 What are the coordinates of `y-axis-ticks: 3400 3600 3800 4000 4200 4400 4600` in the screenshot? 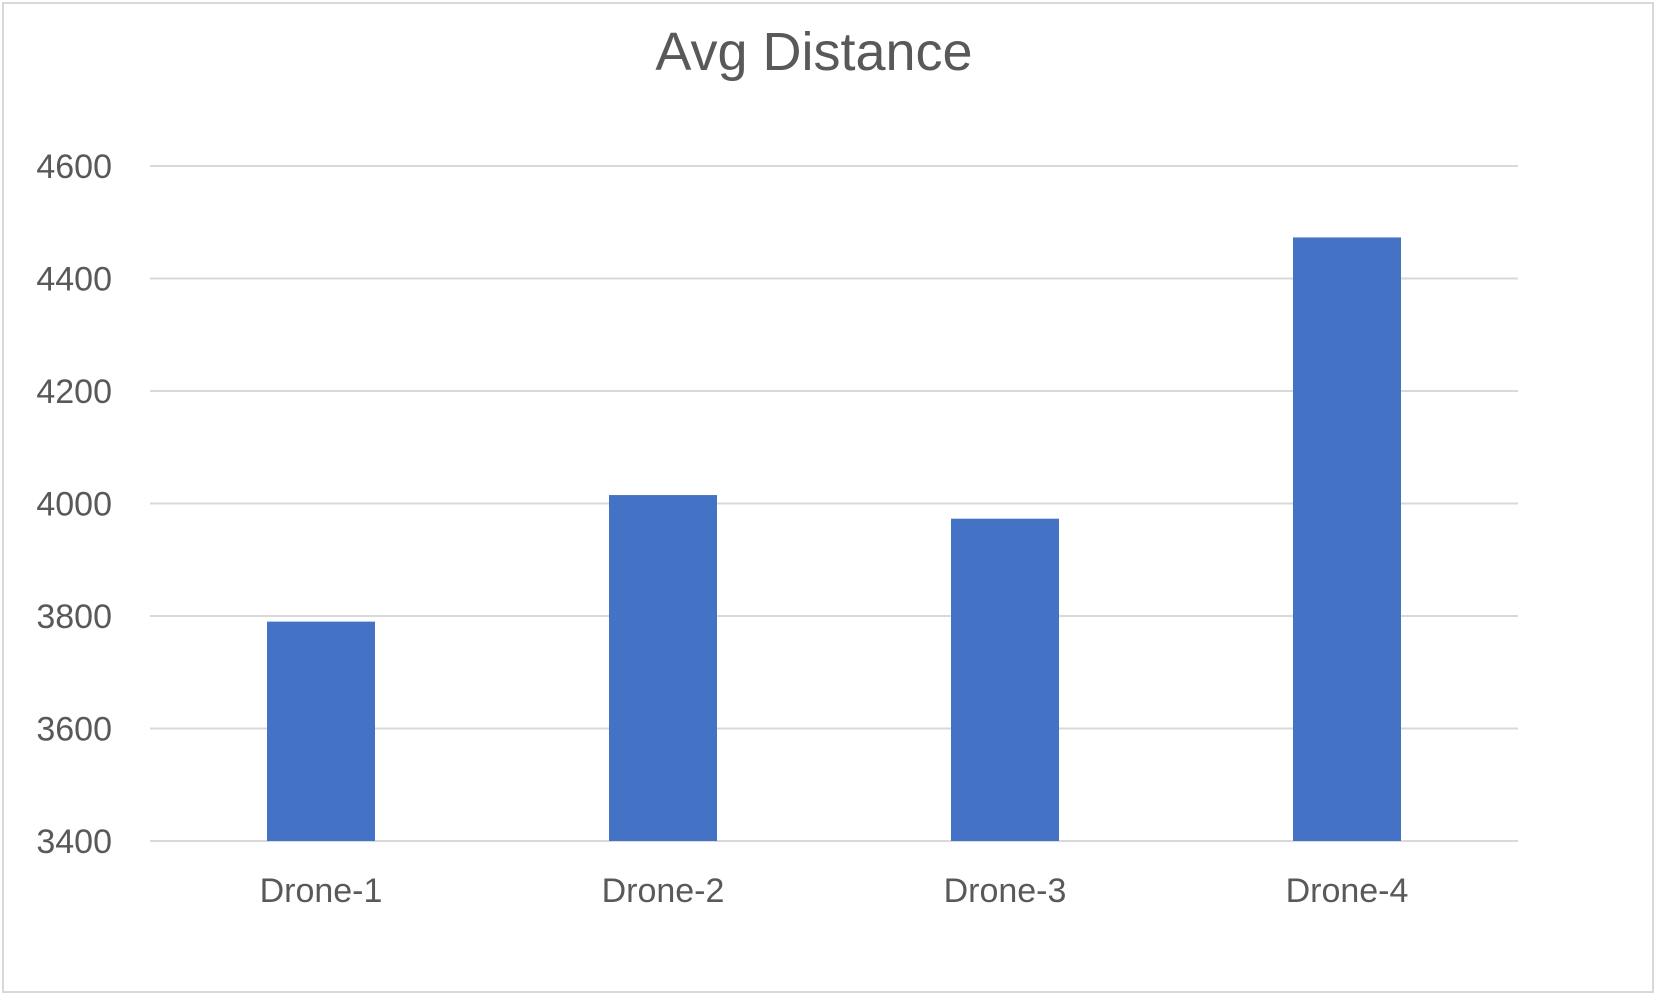 It's located at (74, 504).